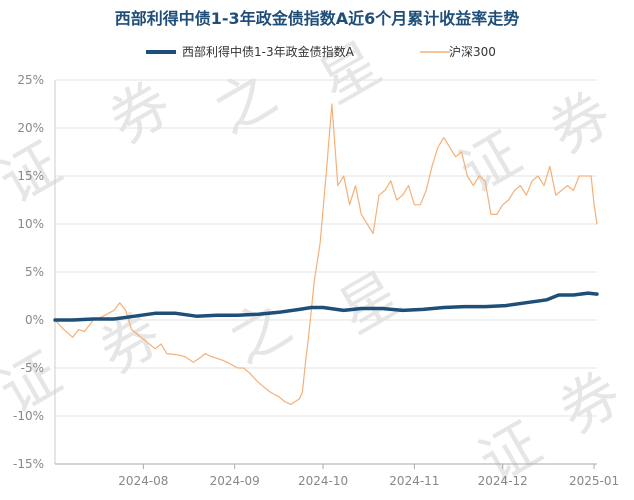  I want to click on y-tick-label: 0%, so click(34, 320).